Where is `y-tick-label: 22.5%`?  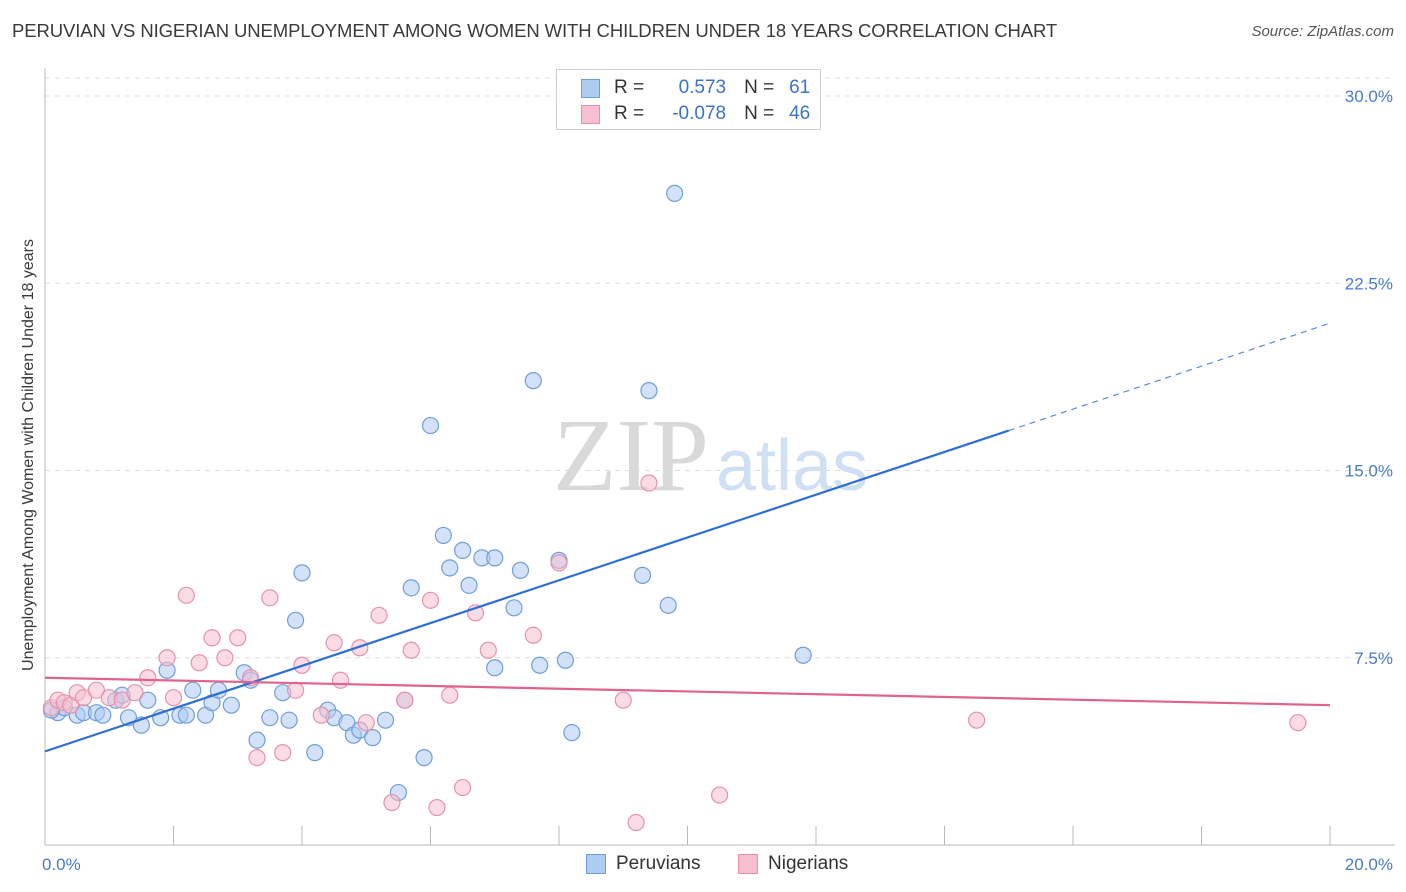
y-tick-label: 22.5% is located at coordinates (1369, 283).